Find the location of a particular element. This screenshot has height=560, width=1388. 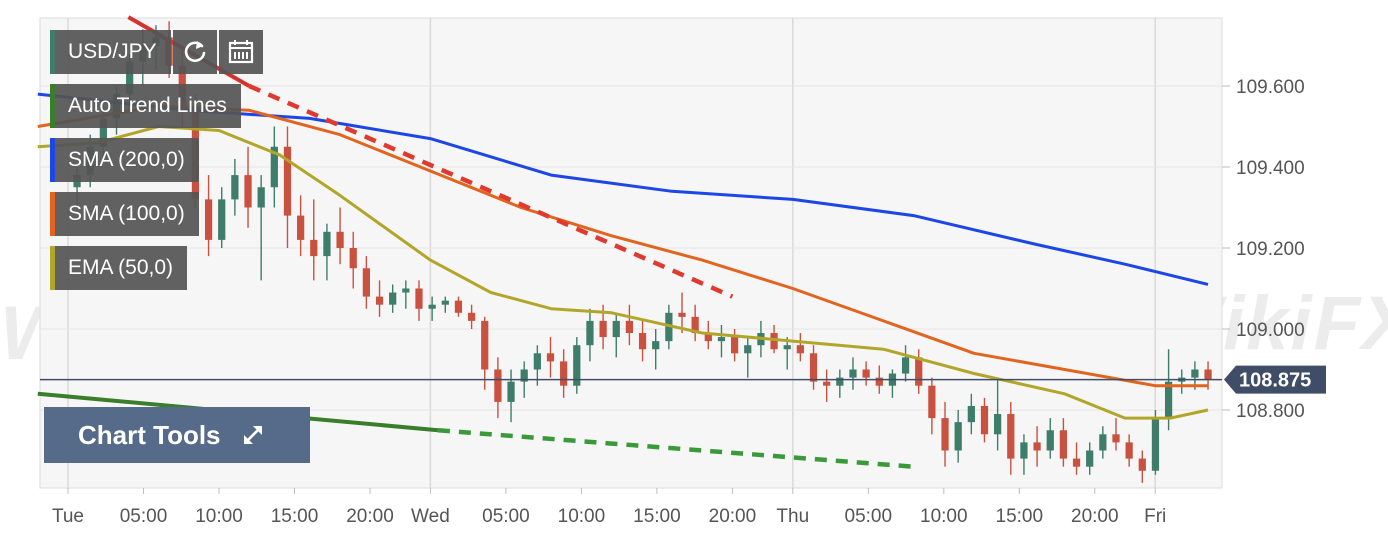

last-price-tag is located at coordinates (1275, 379).